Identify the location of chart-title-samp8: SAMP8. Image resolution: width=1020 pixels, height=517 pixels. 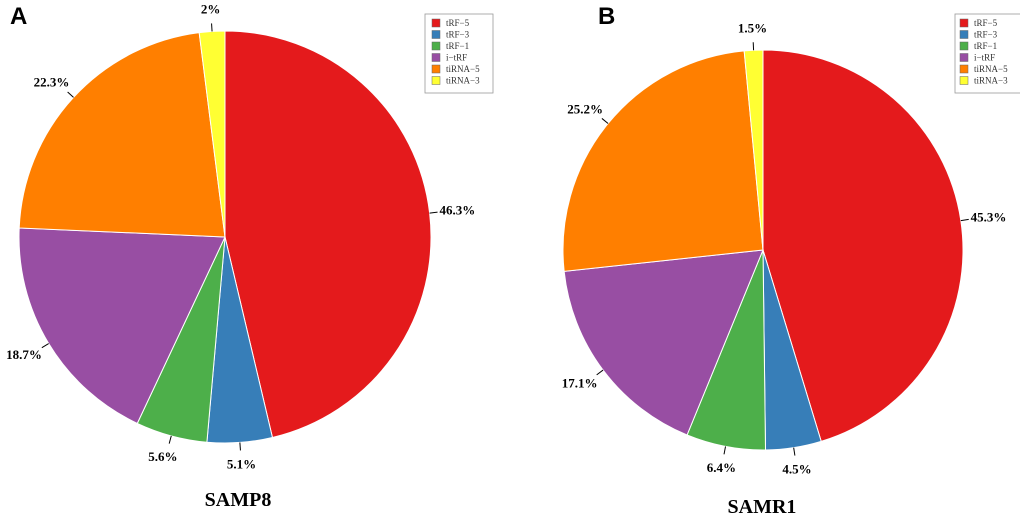
(238, 500).